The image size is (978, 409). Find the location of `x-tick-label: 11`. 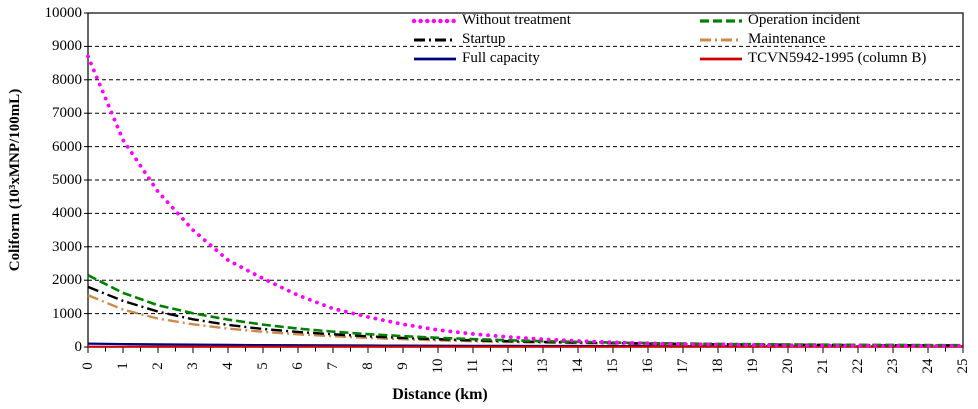

x-tick-label: 11 is located at coordinates (473, 366).